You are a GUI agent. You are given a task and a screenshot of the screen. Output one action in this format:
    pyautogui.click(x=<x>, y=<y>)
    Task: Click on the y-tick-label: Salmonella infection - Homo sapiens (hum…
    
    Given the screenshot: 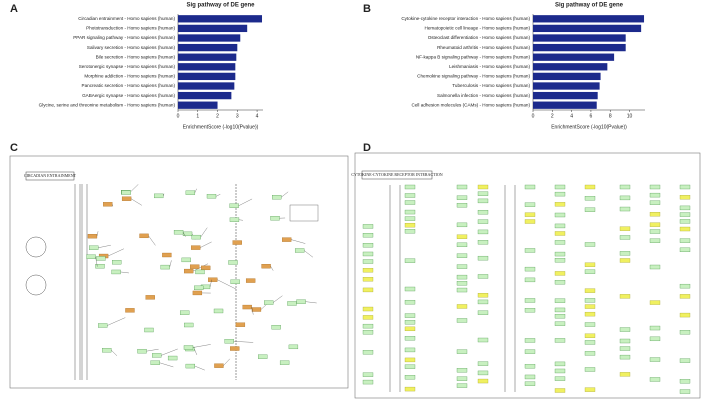 What is the action you would take?
    pyautogui.click(x=483, y=95)
    